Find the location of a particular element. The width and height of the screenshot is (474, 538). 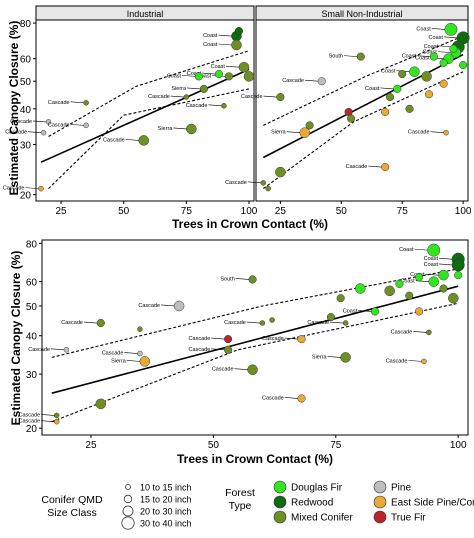

legend-type-swatch is located at coordinates (280, 517).